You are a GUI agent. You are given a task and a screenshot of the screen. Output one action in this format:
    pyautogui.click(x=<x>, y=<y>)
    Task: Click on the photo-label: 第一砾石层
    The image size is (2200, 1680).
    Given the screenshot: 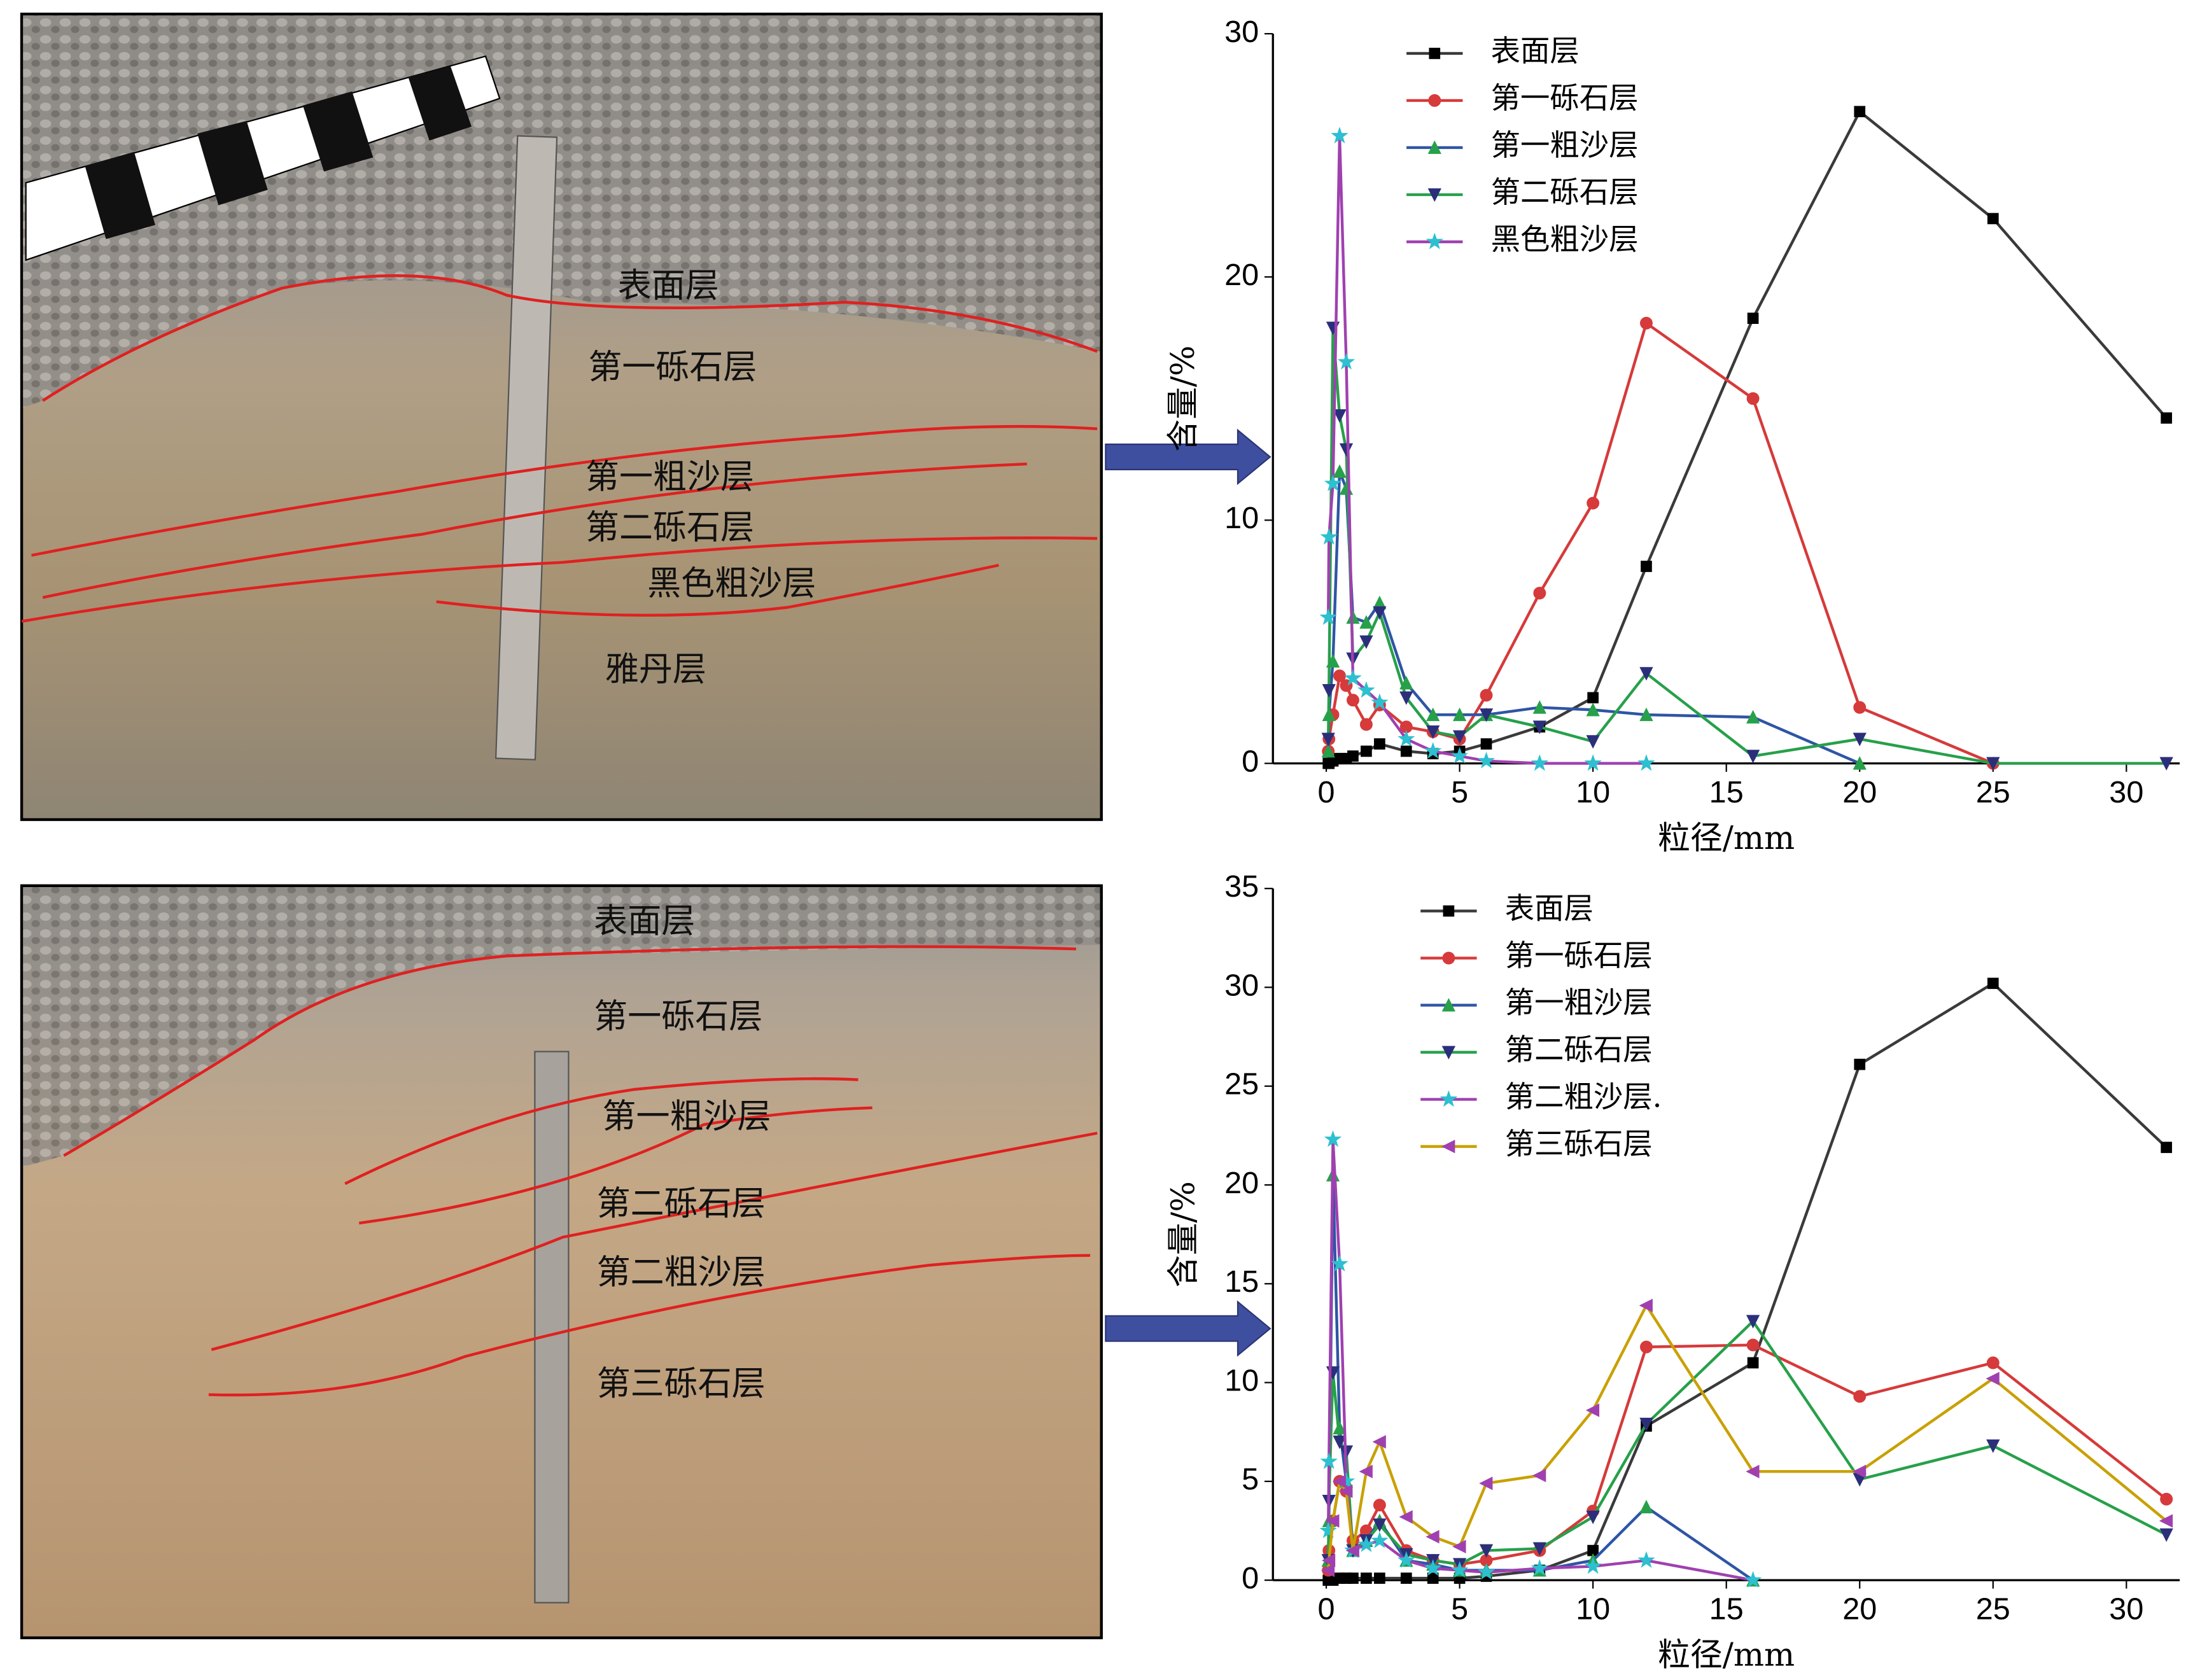 What is the action you would take?
    pyautogui.click(x=678, y=1016)
    